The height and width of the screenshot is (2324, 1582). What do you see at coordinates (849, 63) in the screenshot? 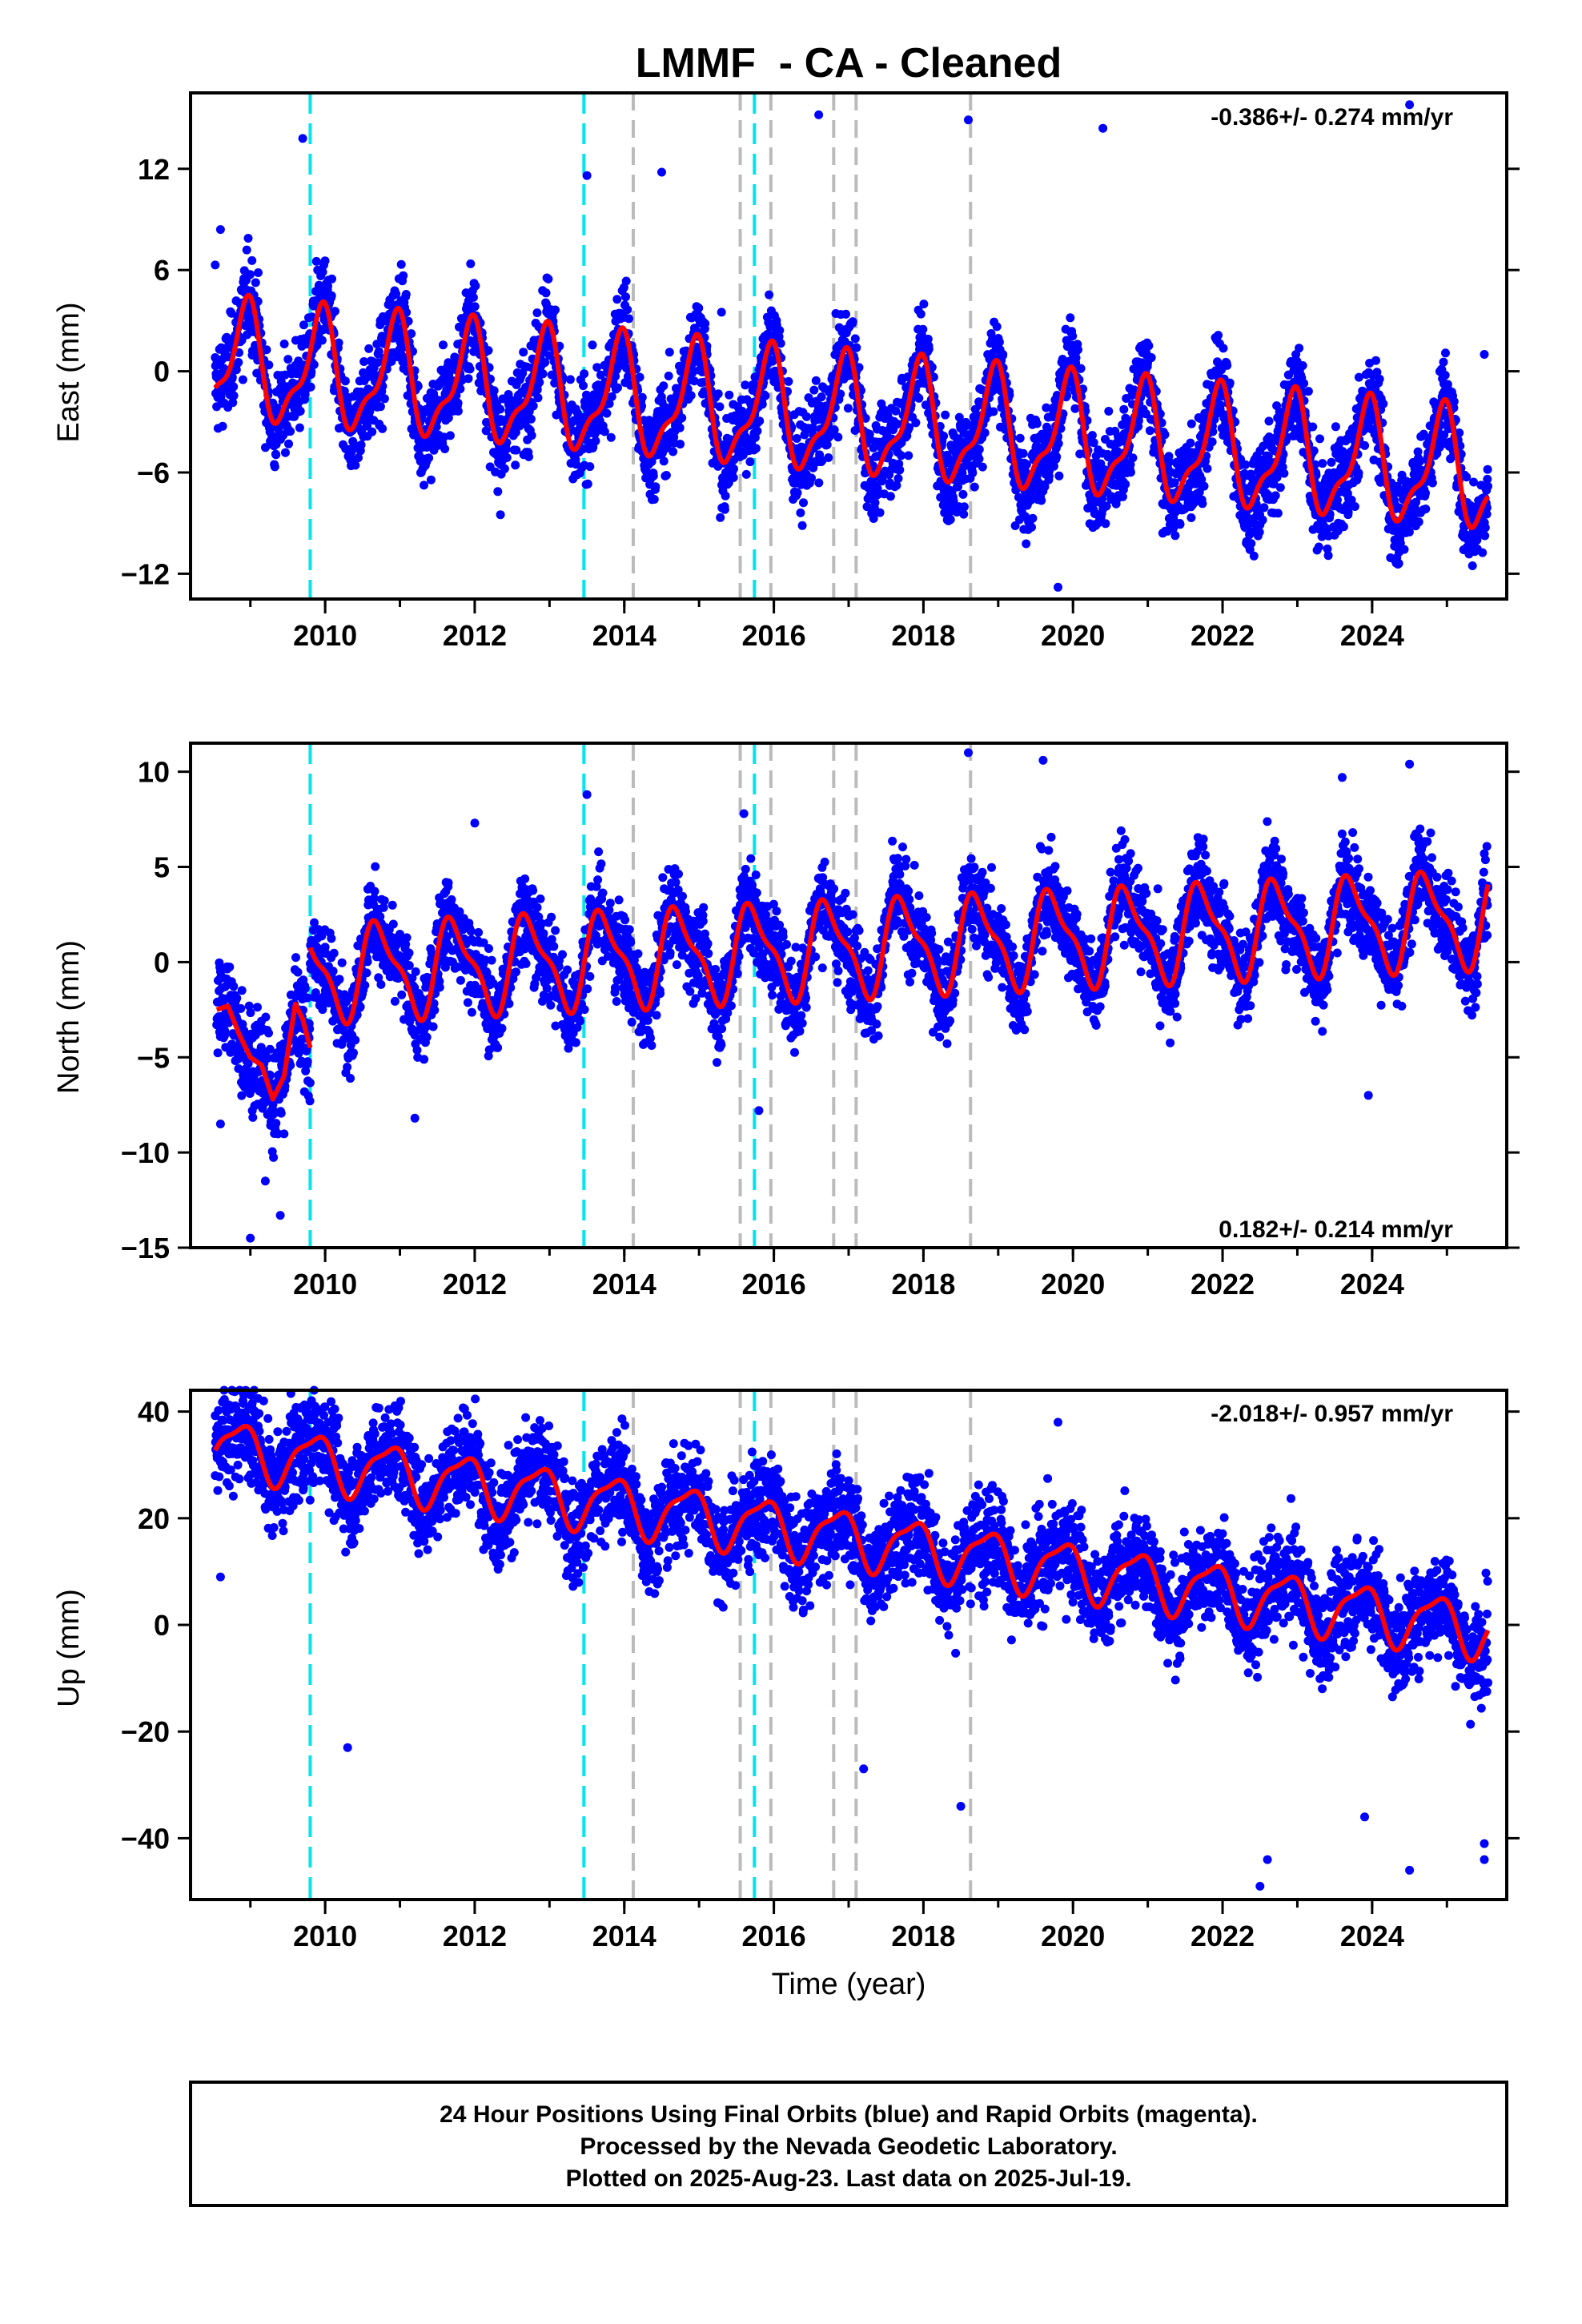
I see `figure-title: LMMF - CA - Cleaned` at bounding box center [849, 63].